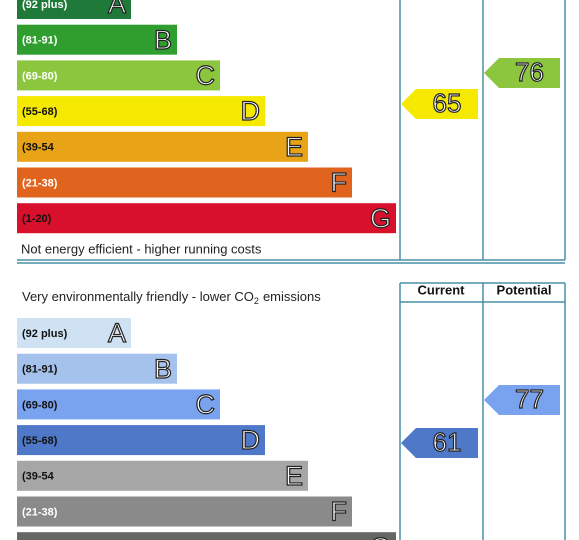  I want to click on band-range: (1-20), so click(37, 219).